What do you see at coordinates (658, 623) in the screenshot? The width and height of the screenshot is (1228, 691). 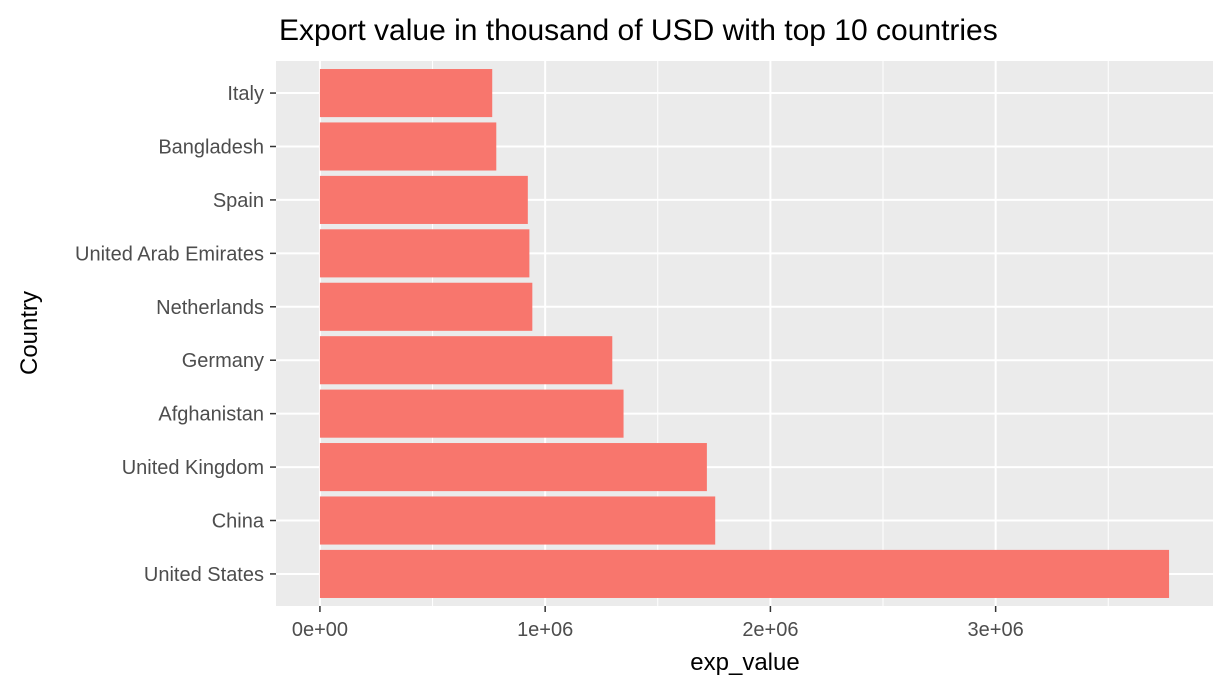 I see `x-axis: 0e+00 1e+06 2e+06 3e+06` at bounding box center [658, 623].